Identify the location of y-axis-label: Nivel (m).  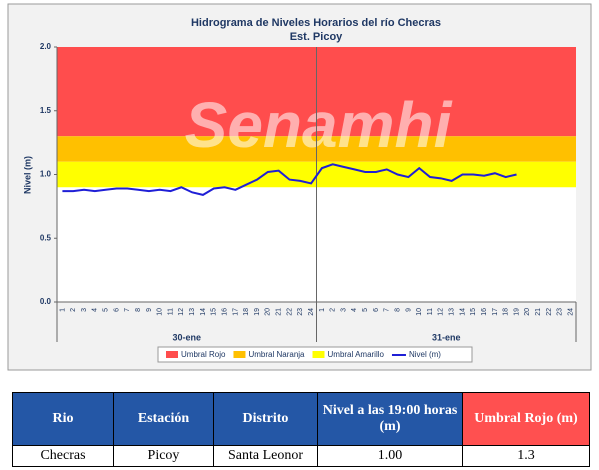
(27, 175).